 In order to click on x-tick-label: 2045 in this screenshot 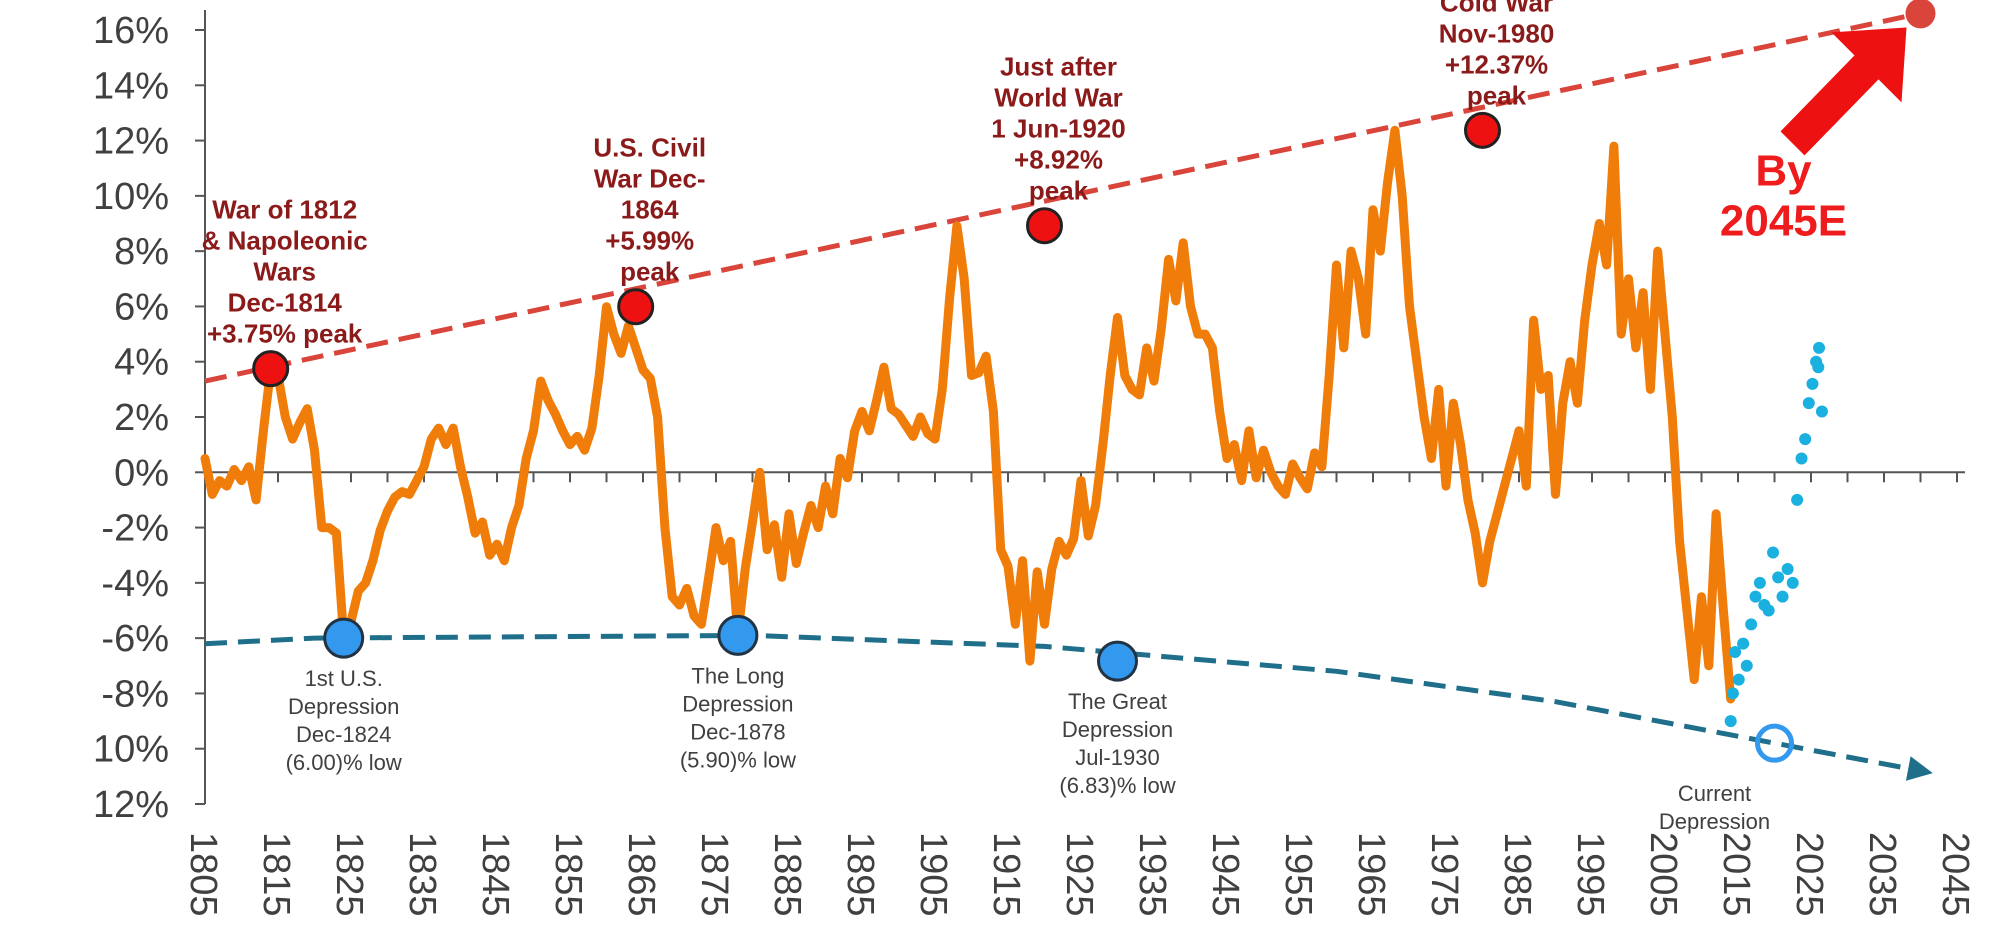, I will do `click(1955, 874)`.